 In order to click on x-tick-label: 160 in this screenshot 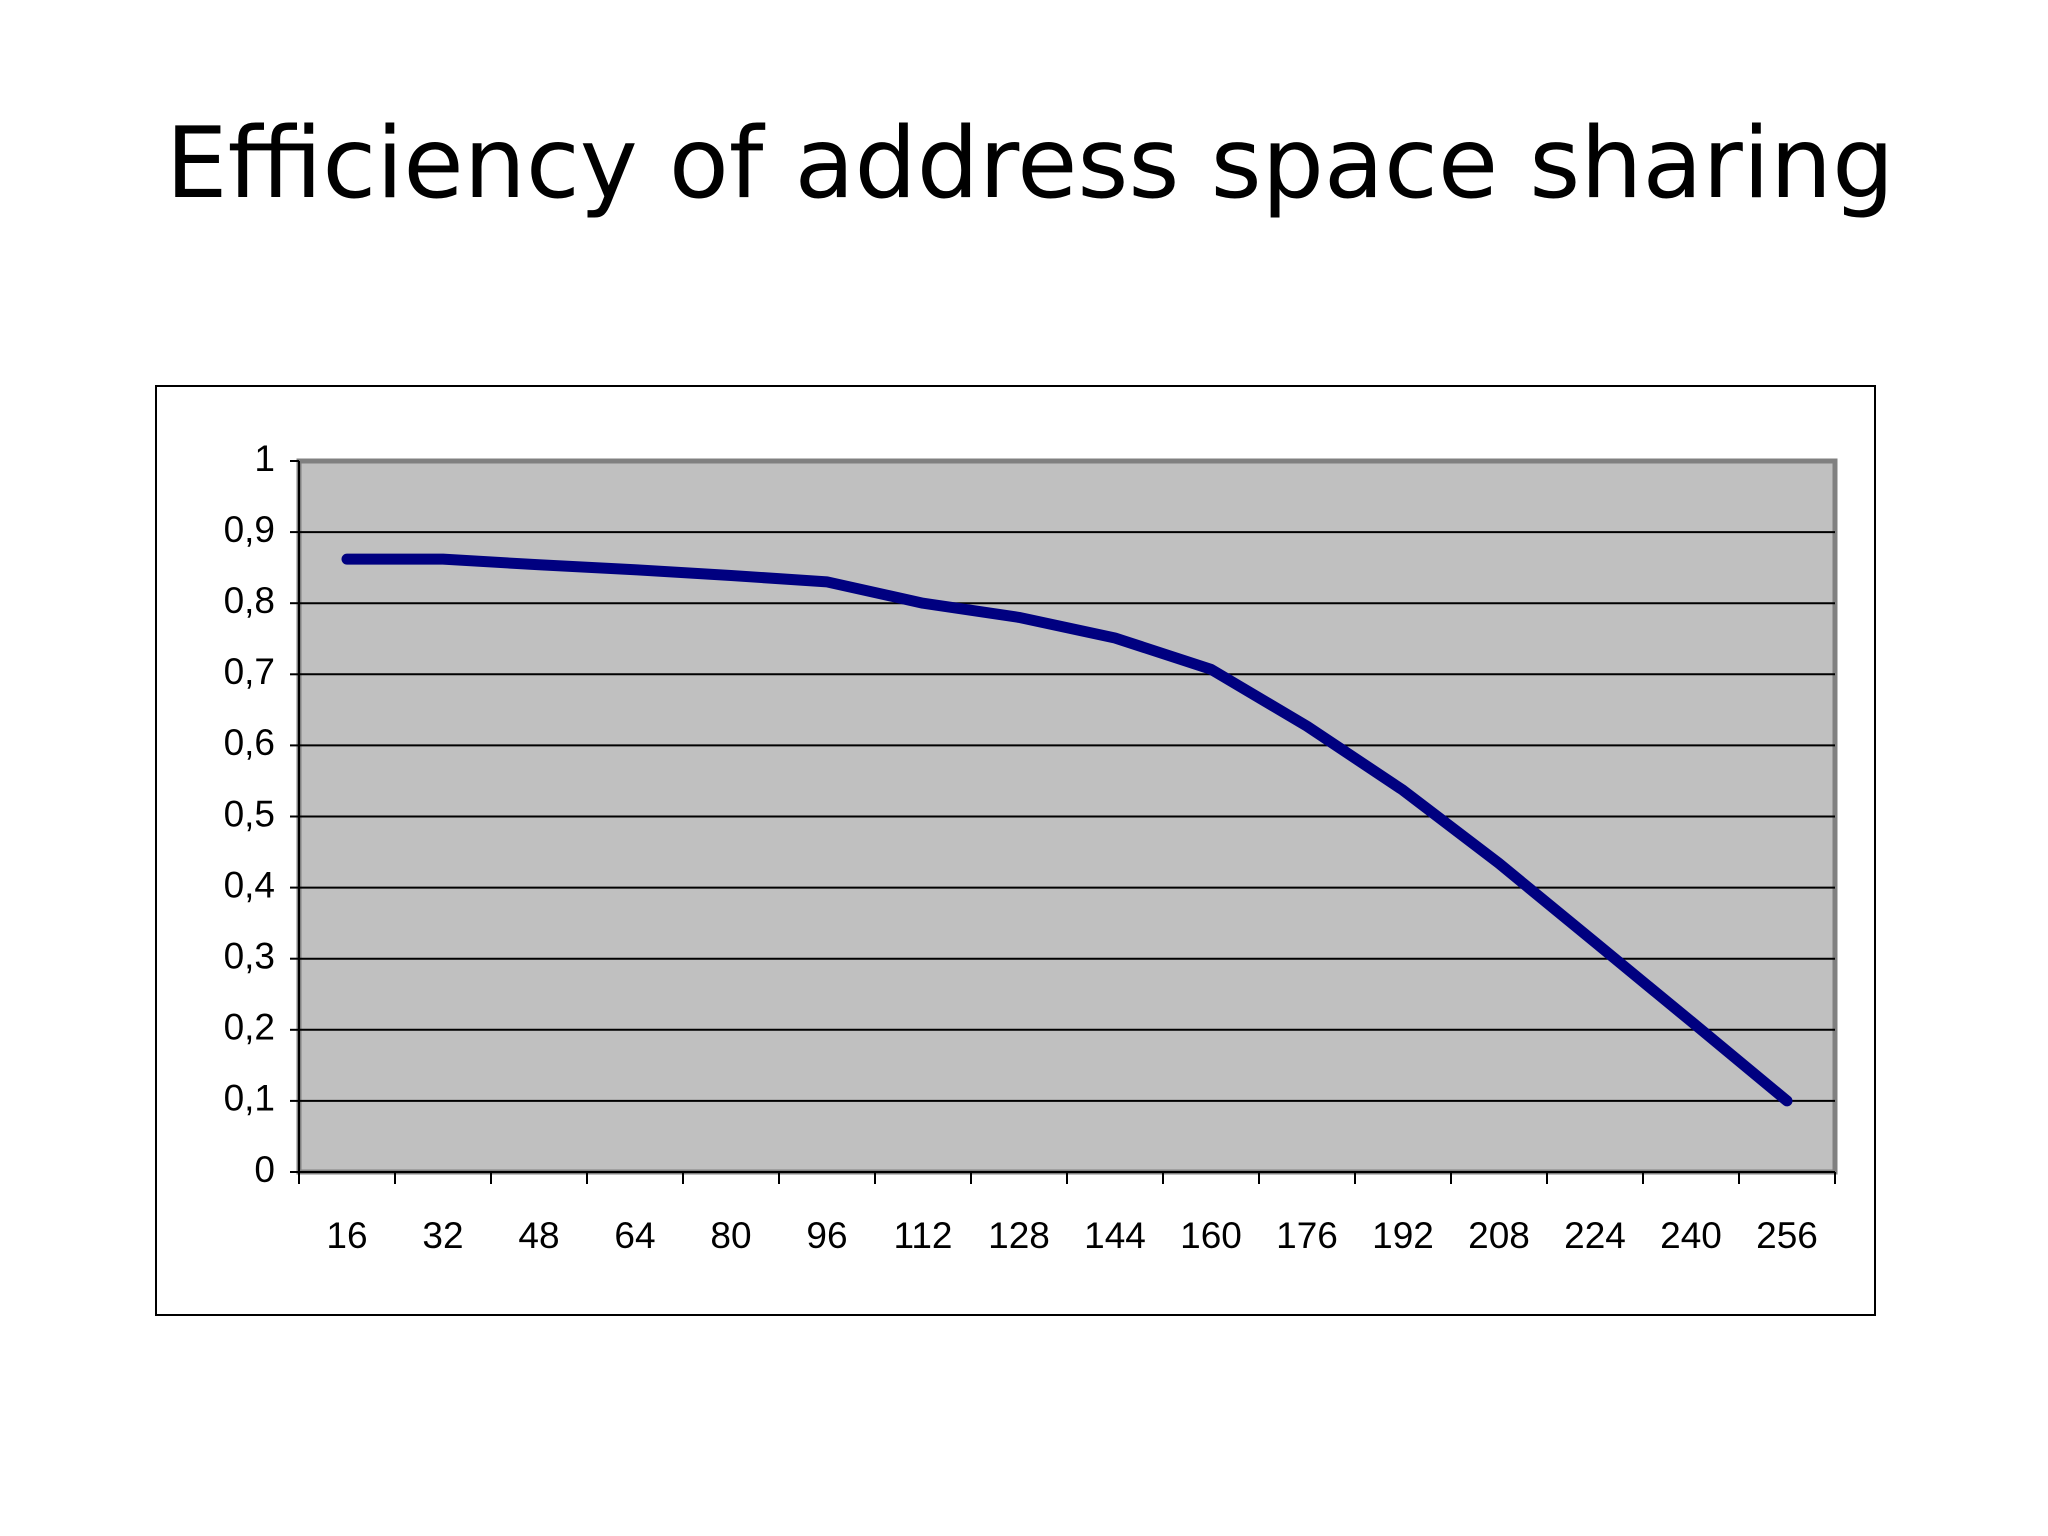, I will do `click(1211, 1235)`.